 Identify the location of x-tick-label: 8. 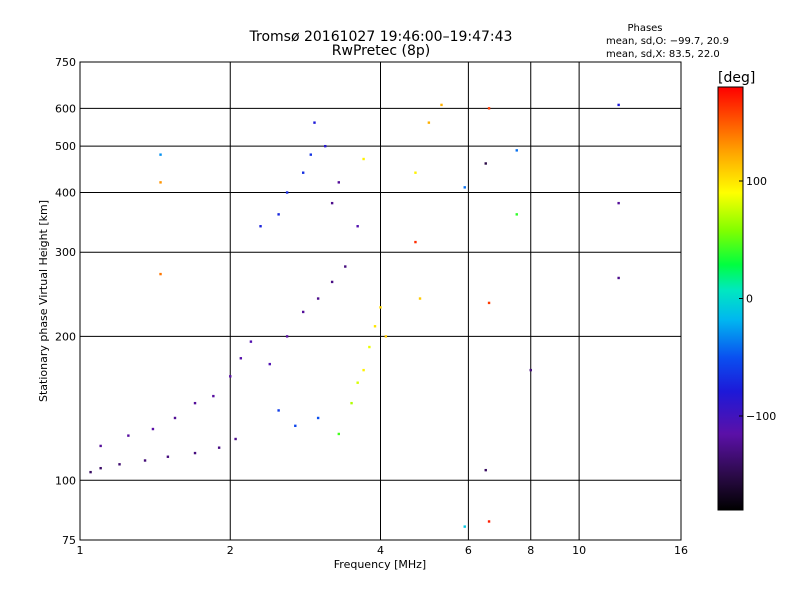
(530, 550).